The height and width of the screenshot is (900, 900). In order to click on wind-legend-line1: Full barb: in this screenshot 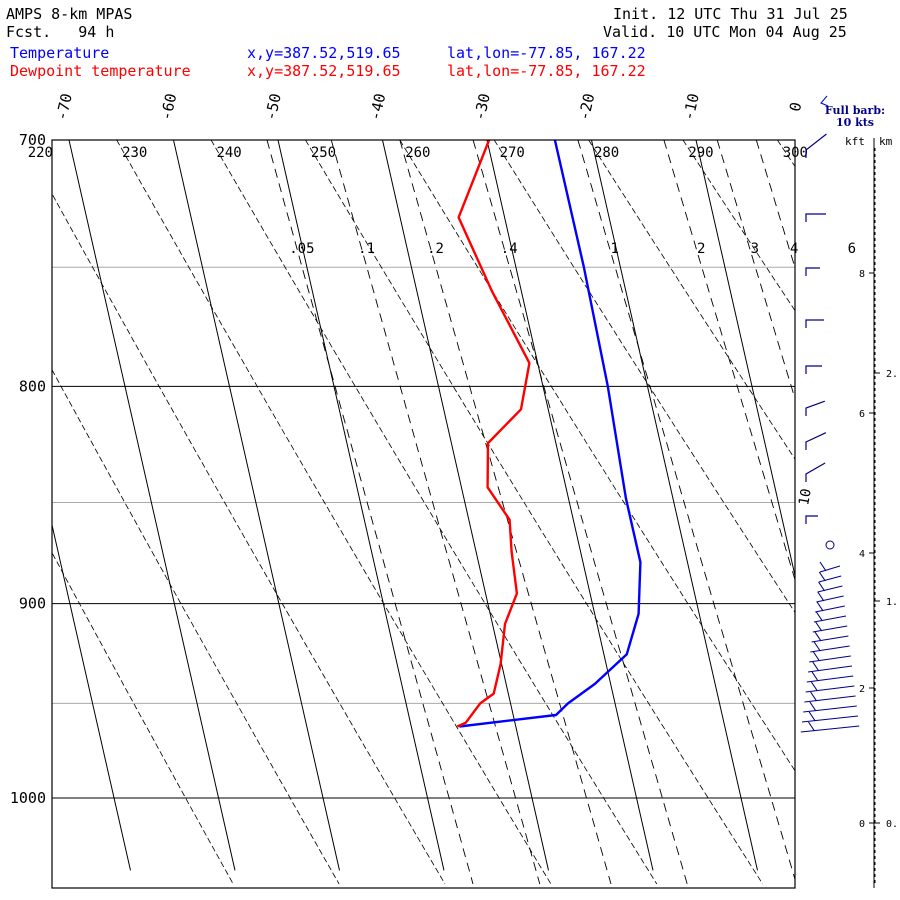, I will do `click(855, 110)`.